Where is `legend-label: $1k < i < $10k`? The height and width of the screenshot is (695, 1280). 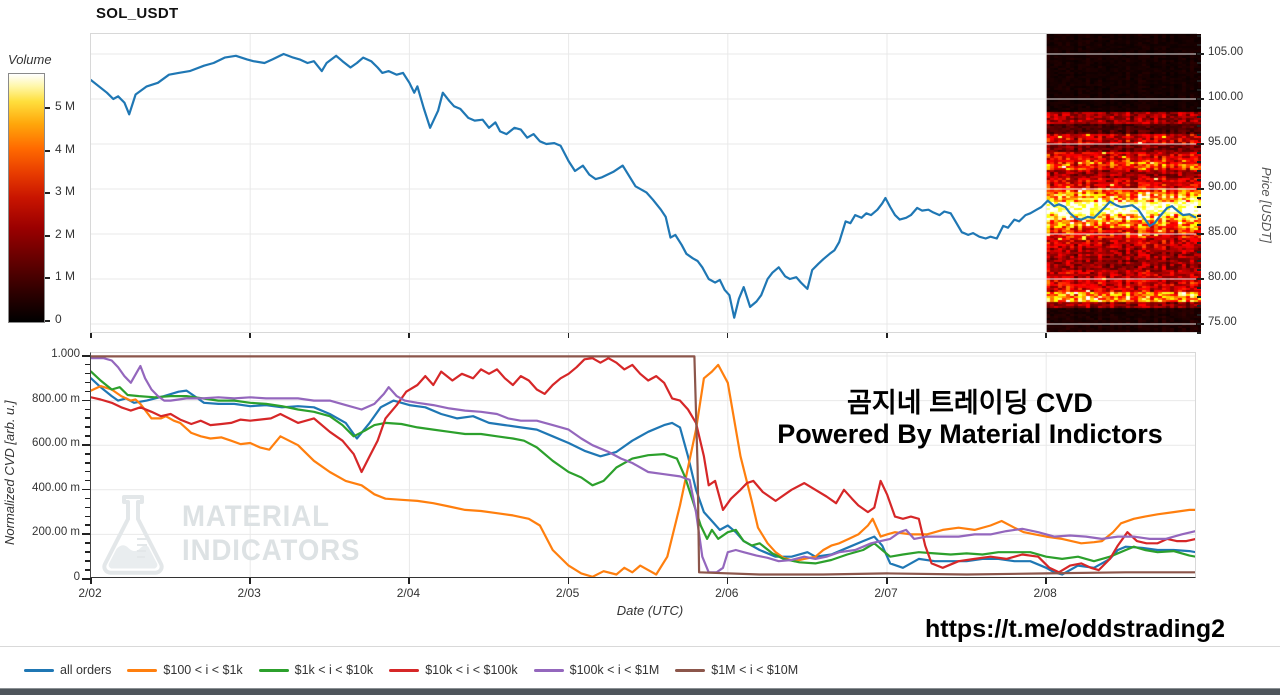
legend-label: $1k < i < $10k is located at coordinates (334, 670).